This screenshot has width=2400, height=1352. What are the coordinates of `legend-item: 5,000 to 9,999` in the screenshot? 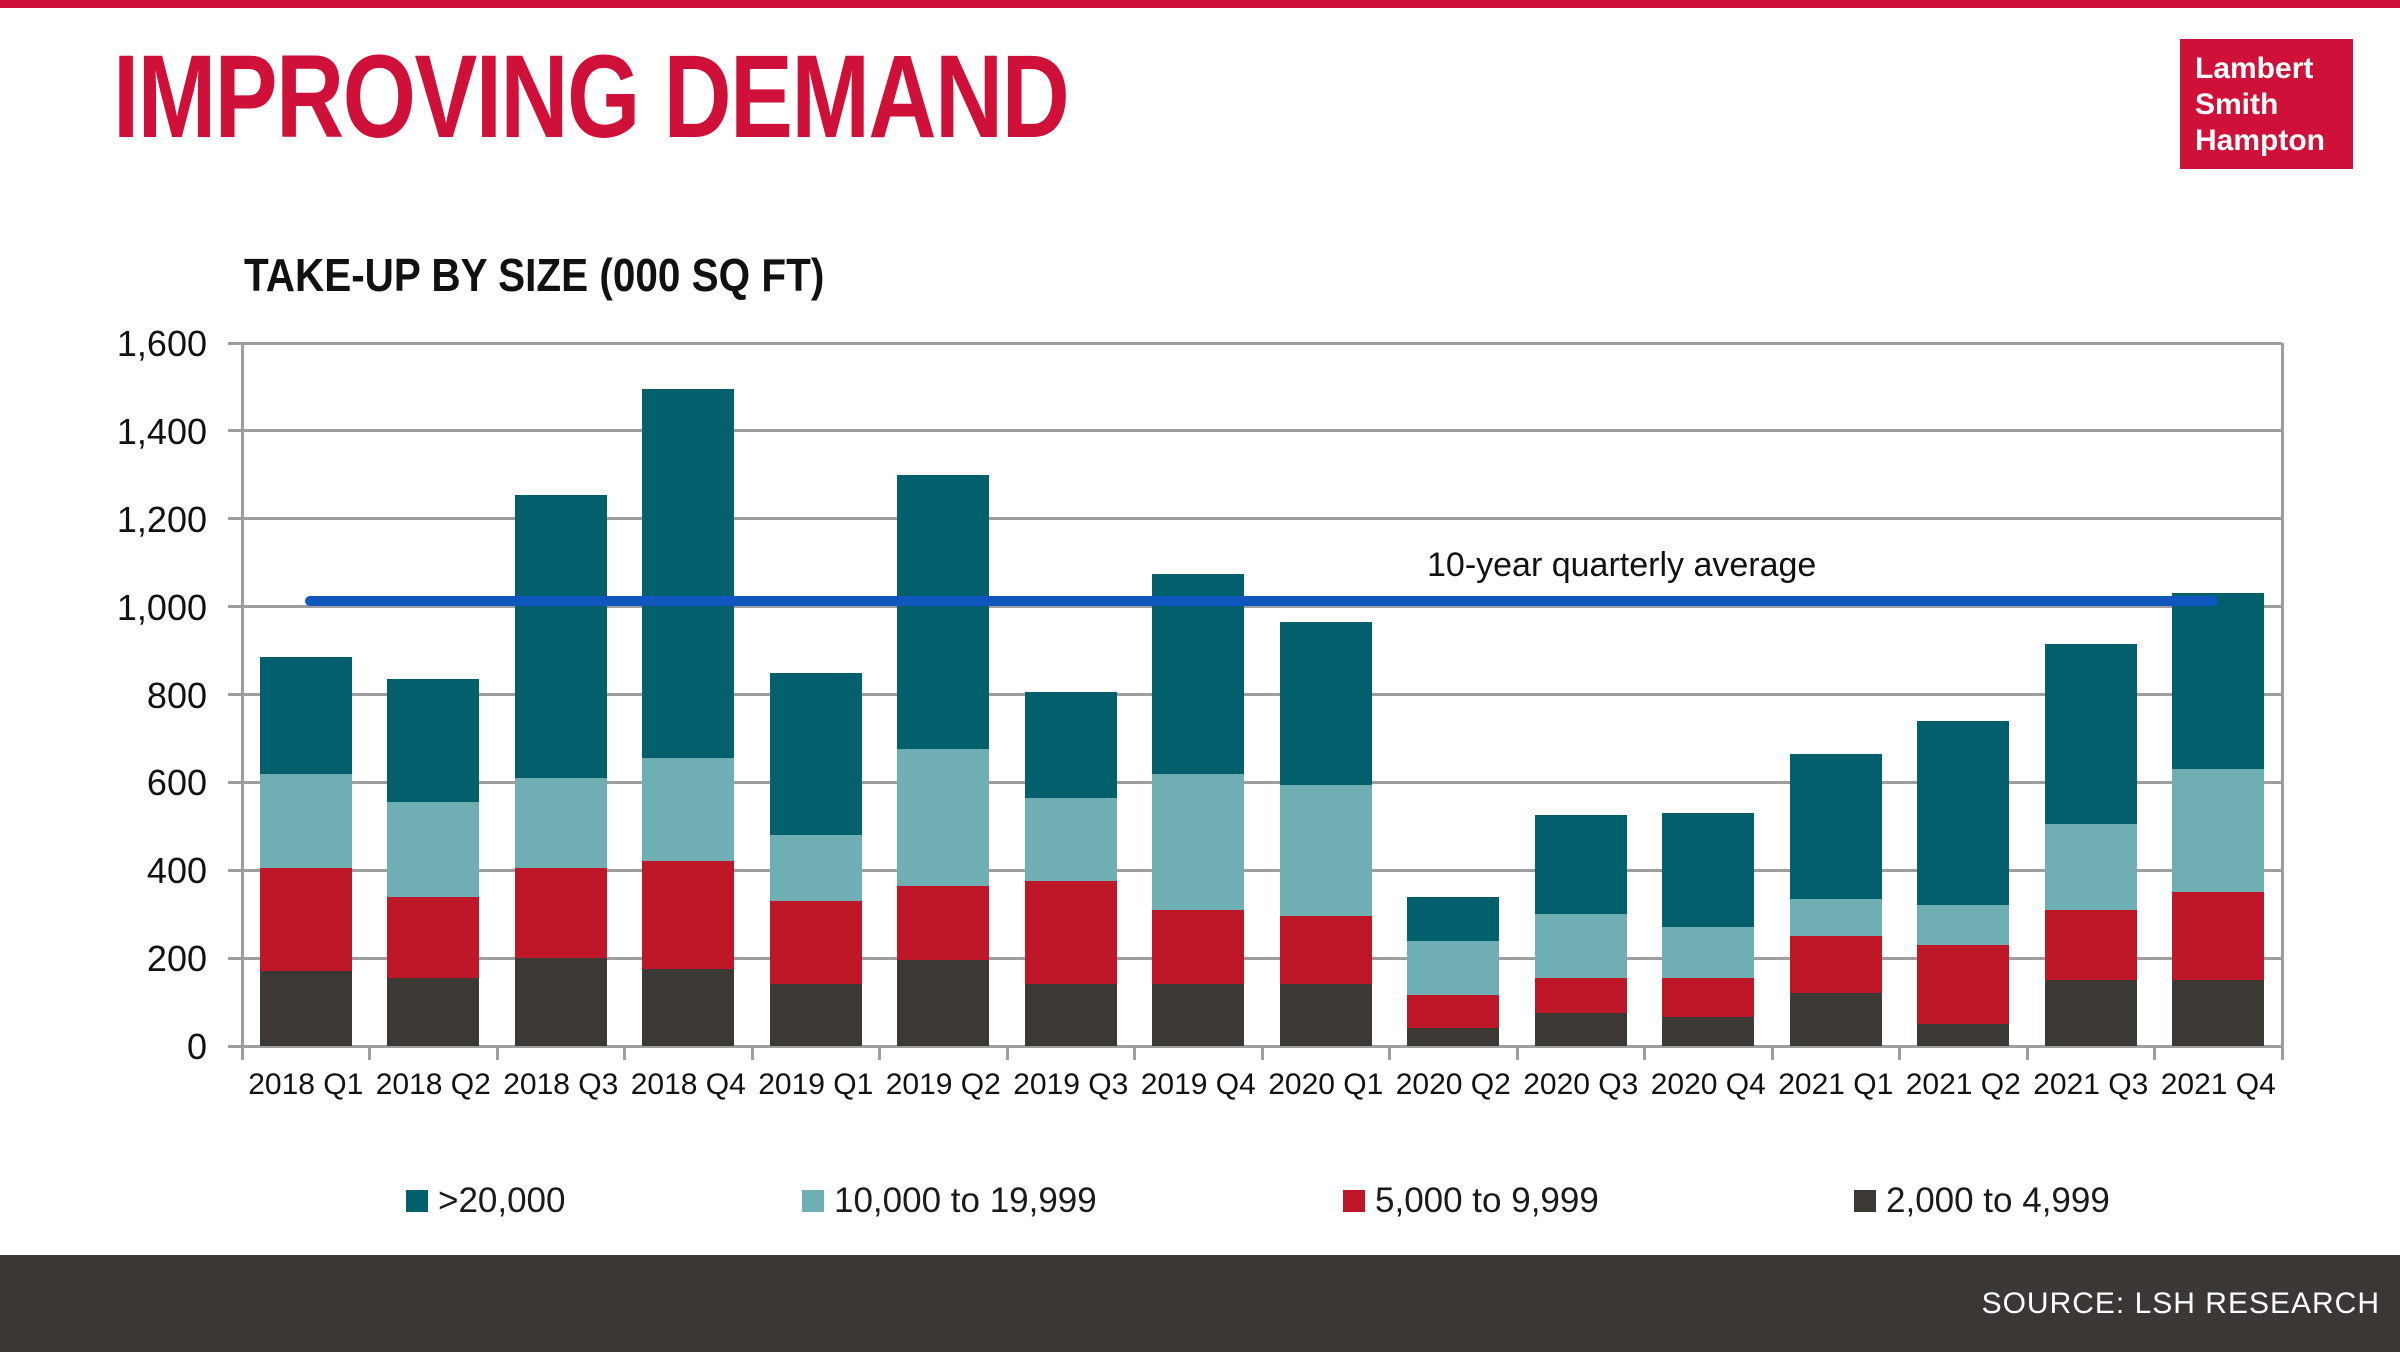 It's located at (1471, 1201).